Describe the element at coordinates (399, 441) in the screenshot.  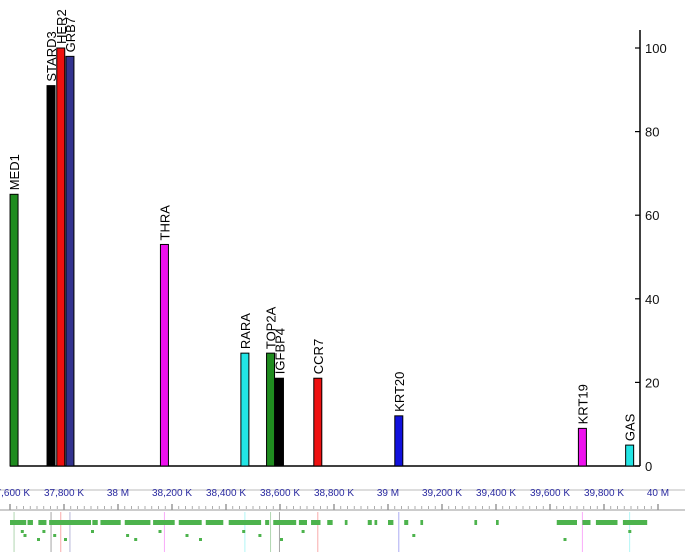
I see `bar-krt20` at that location.